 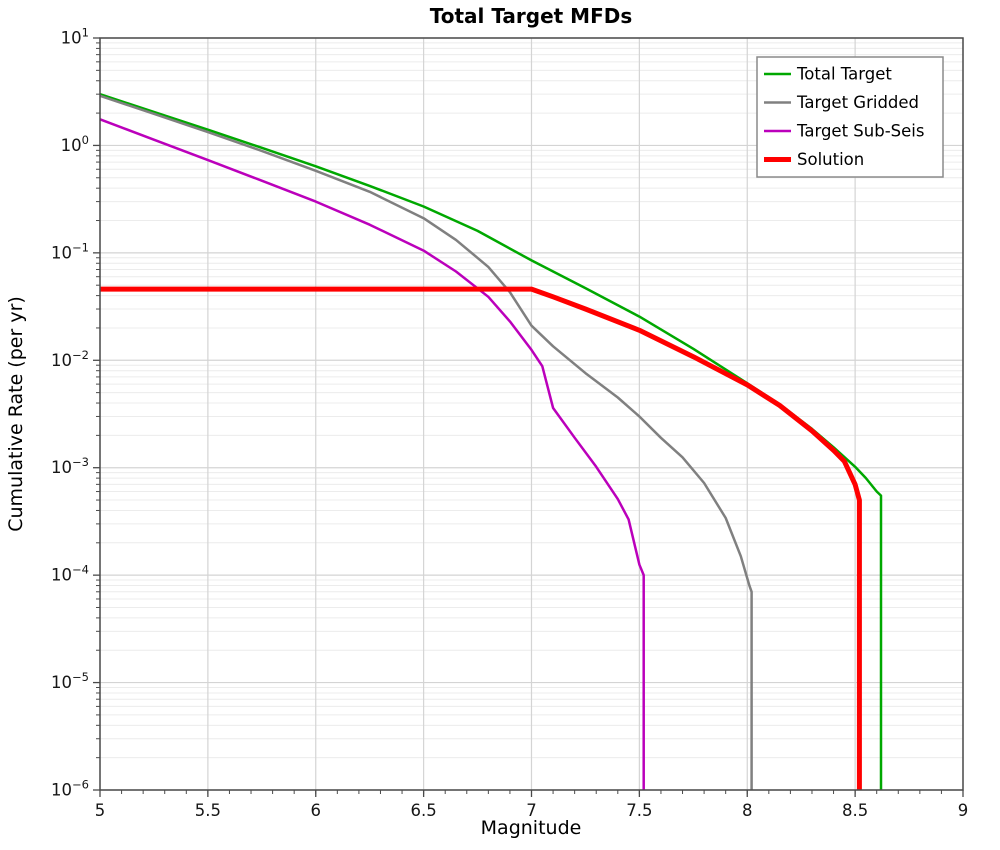 What do you see at coordinates (963, 810) in the screenshot?
I see `x-tick-label: 9` at bounding box center [963, 810].